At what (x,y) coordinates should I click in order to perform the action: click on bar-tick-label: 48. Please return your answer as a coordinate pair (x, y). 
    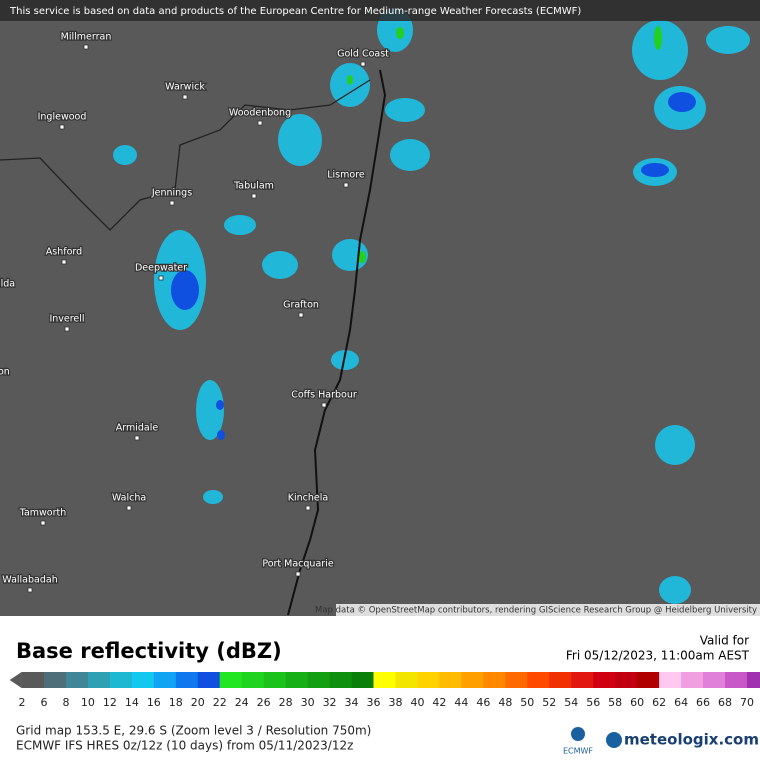
    Looking at the image, I should click on (505, 702).